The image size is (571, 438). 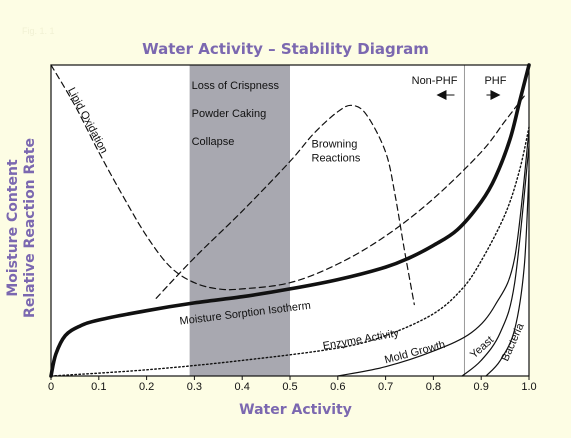 What do you see at coordinates (38, 31) in the screenshot?
I see `figure-tag: Fig. 1. 1` at bounding box center [38, 31].